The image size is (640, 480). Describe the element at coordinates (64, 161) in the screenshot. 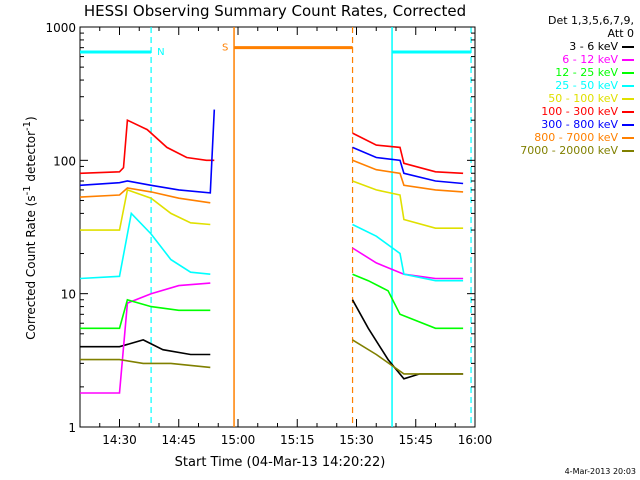

I see `y-tick-label: 100` at that location.